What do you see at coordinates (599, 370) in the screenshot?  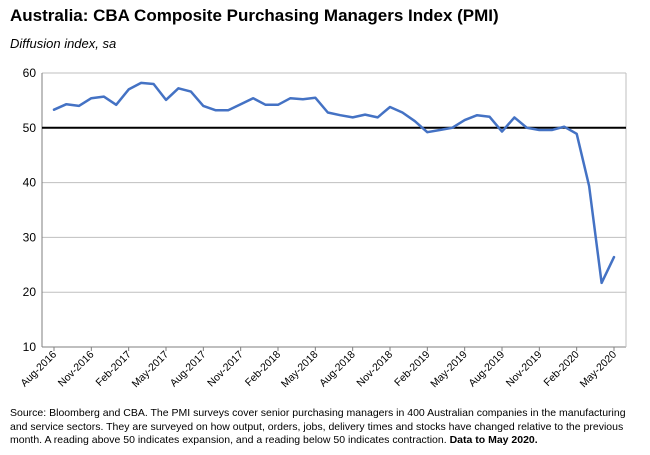 I see `x-tick-label-May-2020: May-2020` at bounding box center [599, 370].